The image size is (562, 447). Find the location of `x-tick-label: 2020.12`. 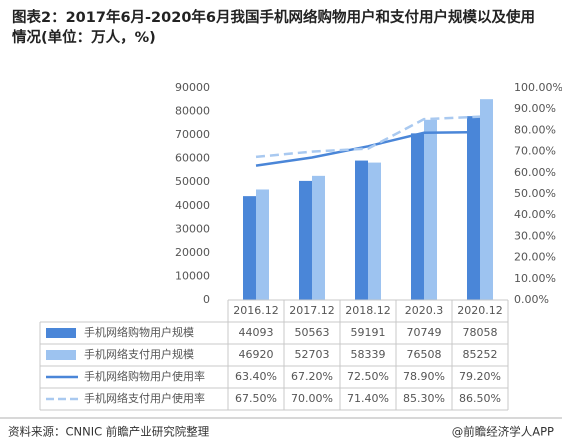

x-tick-label: 2020.12 is located at coordinates (480, 310).